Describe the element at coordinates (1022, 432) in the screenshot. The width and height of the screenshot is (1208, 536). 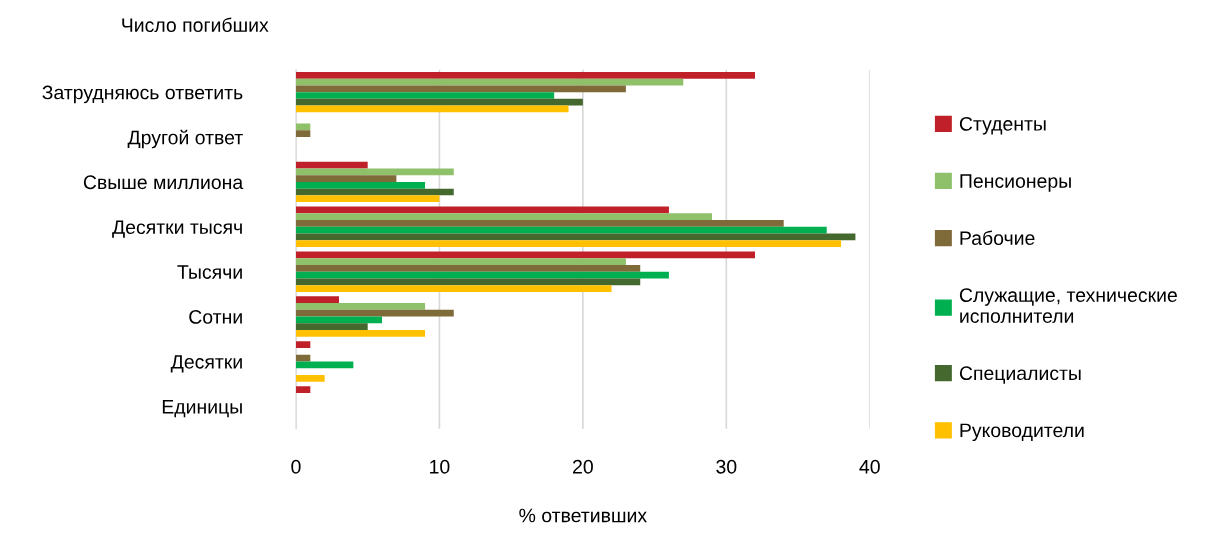
I see `legend-label: Руководители` at that location.